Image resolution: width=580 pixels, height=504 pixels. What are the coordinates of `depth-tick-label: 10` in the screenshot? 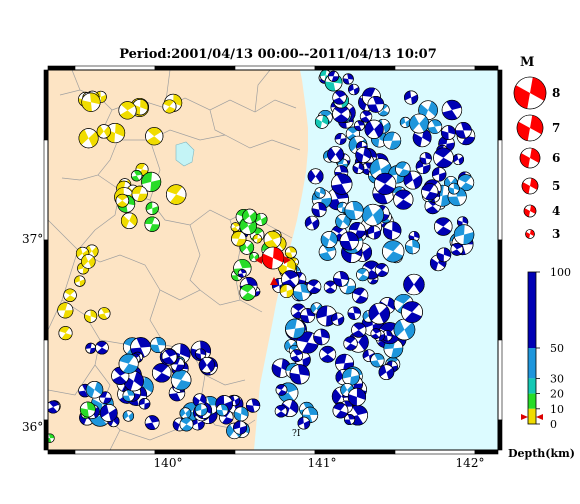 It's located at (557, 409).